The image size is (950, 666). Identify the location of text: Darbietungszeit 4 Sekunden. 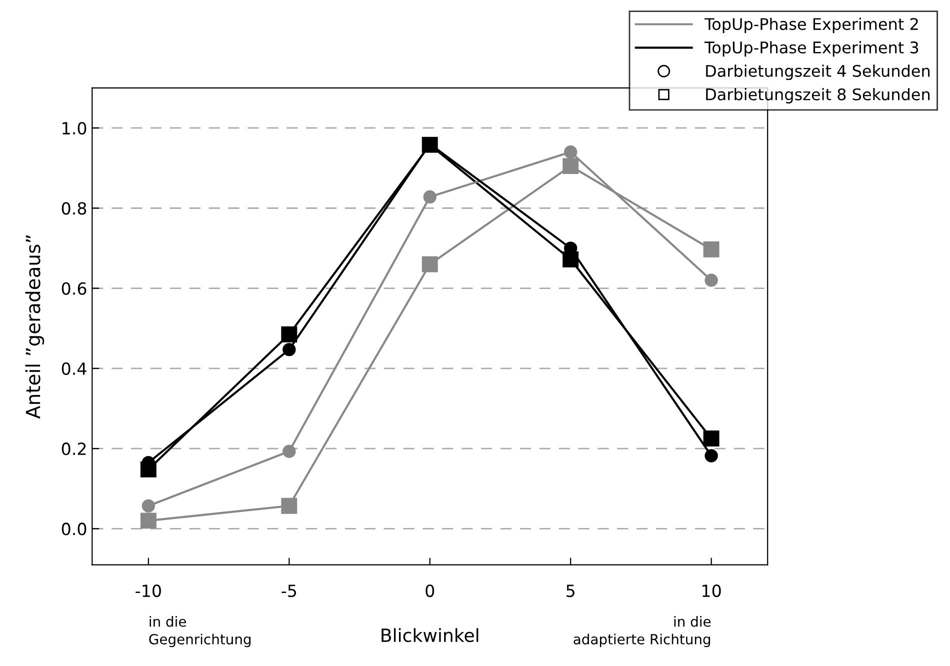
(818, 72).